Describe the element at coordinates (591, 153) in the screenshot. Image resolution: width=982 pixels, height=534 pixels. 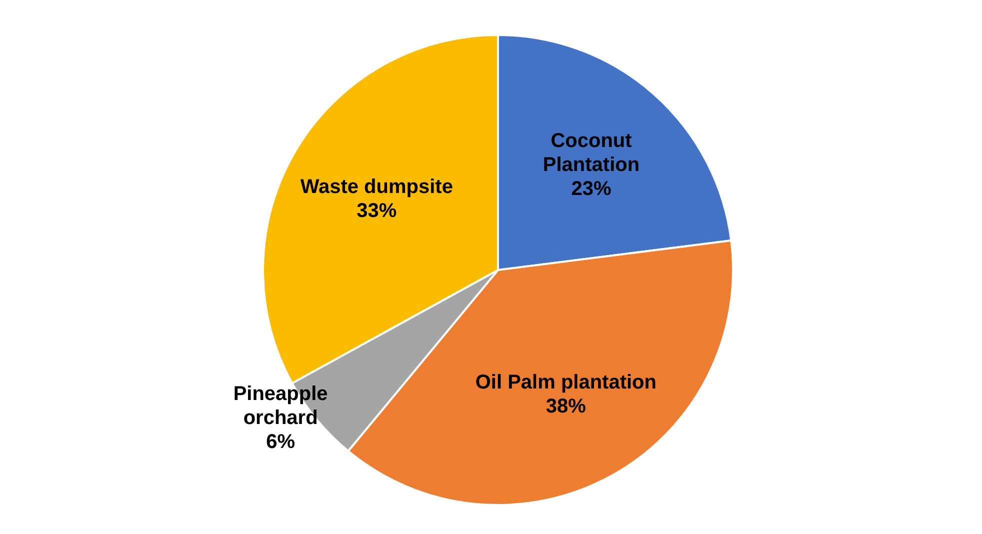
I see `slice-label: Coconut Plantation` at that location.